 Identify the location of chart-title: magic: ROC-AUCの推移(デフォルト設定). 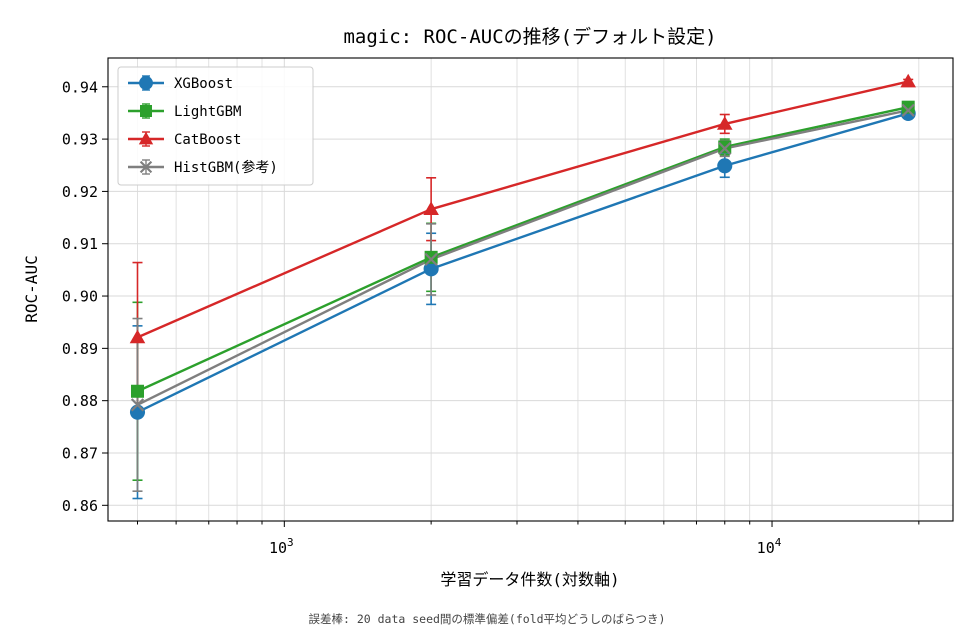
(529, 37).